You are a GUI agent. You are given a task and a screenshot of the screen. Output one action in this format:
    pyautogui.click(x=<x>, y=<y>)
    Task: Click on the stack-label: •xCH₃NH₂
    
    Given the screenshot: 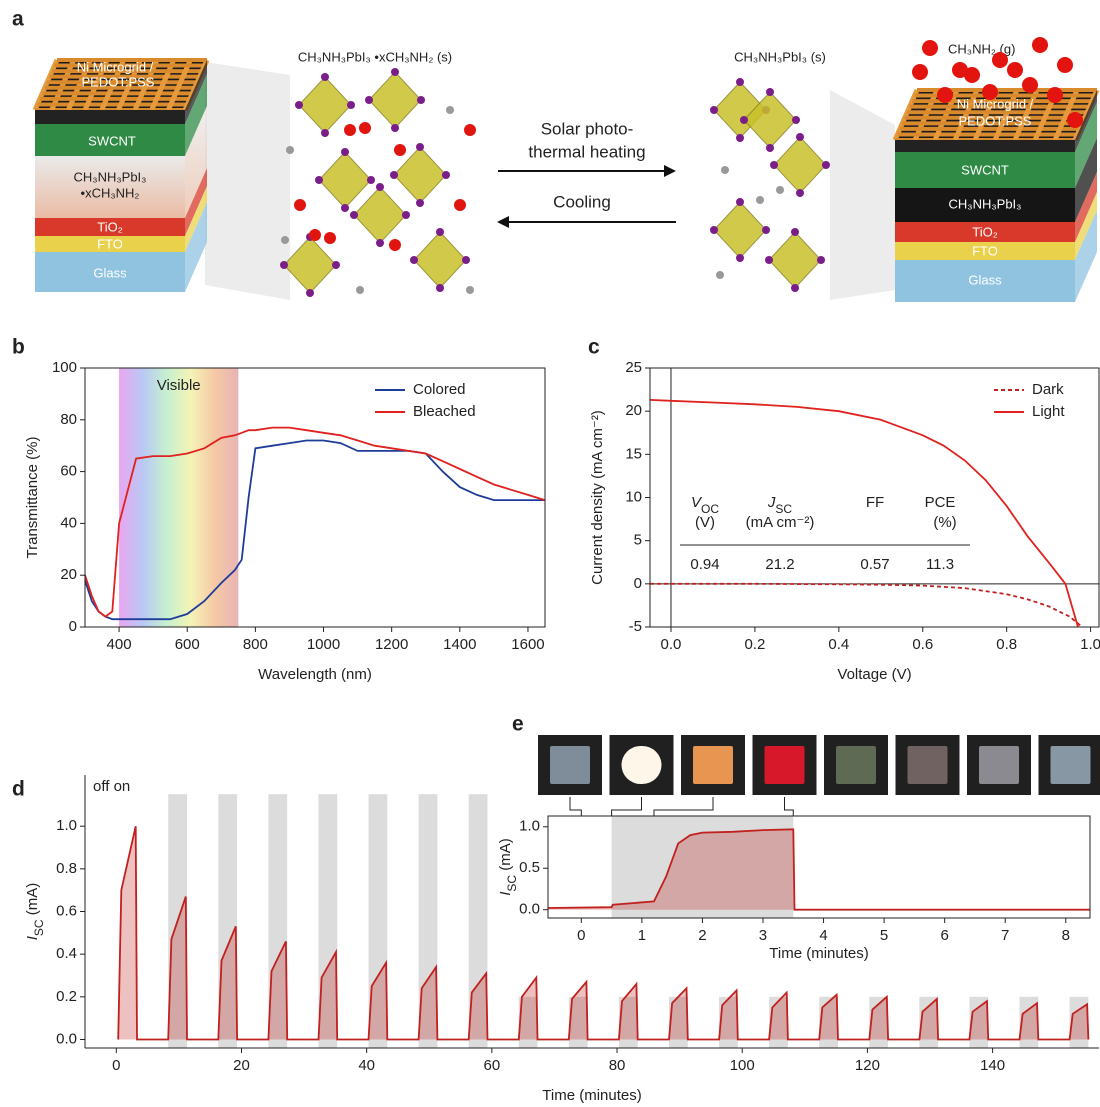 What is the action you would take?
    pyautogui.click(x=110, y=192)
    